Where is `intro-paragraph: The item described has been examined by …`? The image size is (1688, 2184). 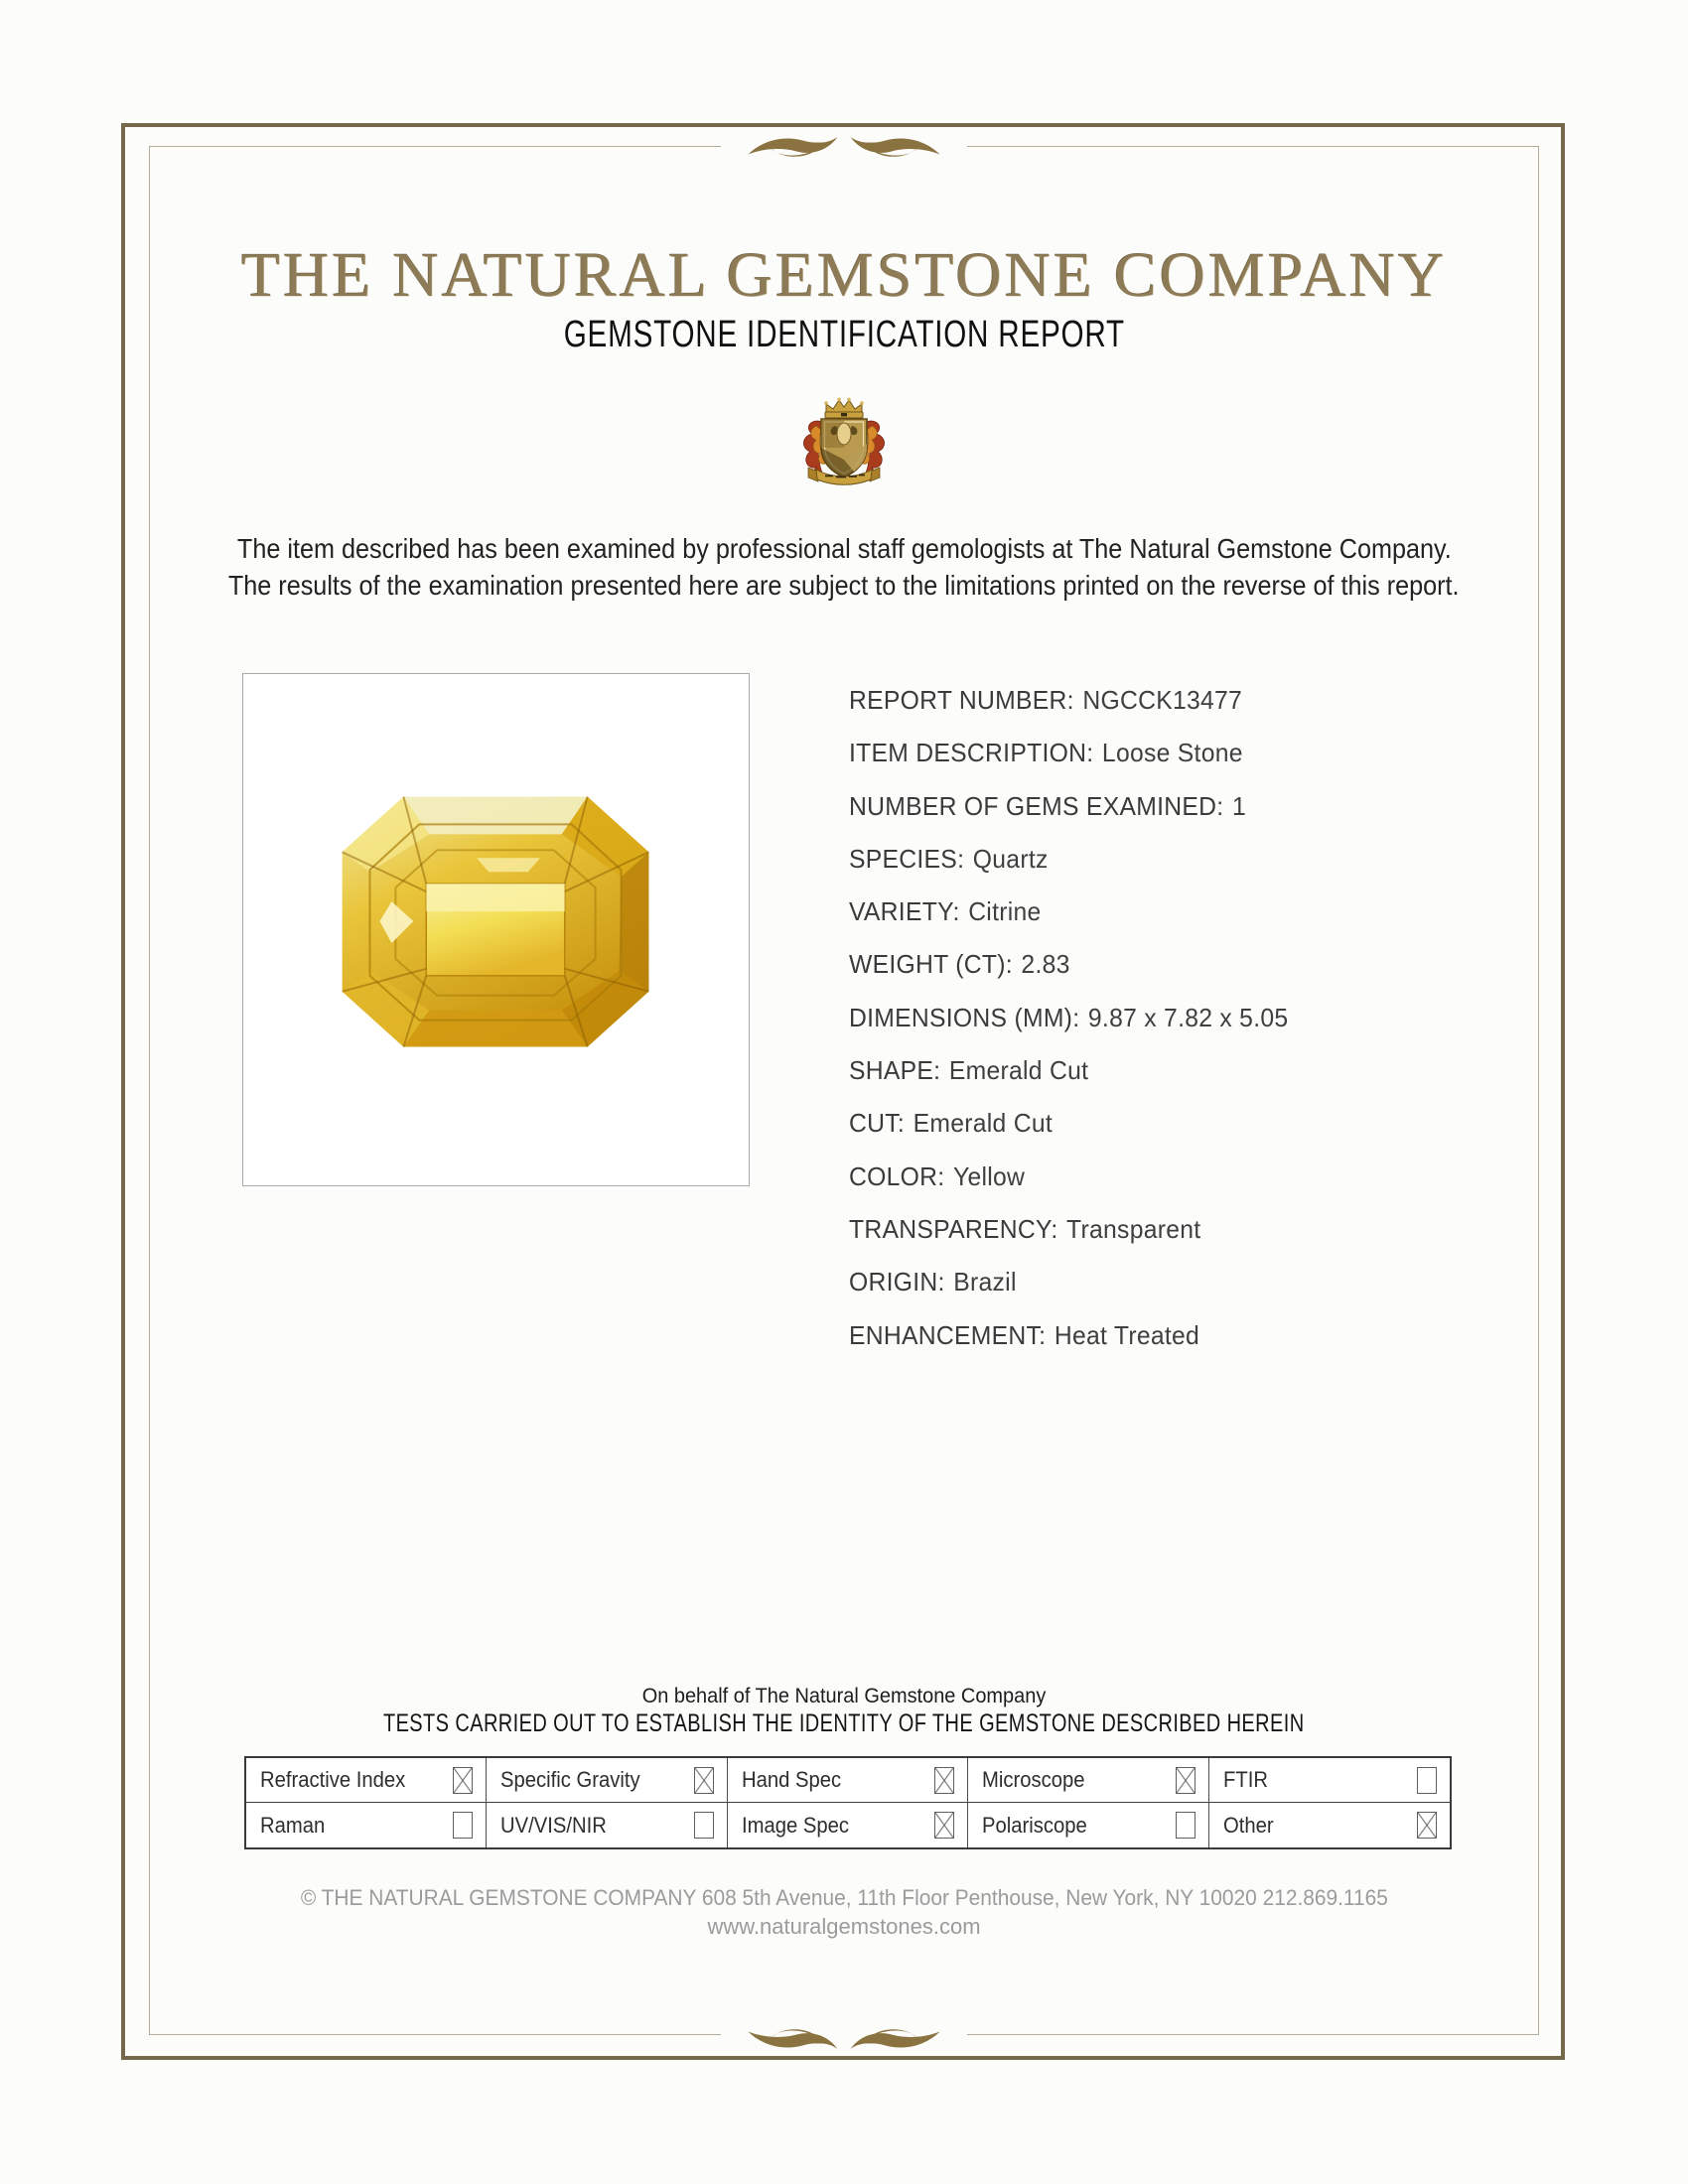
intro-paragraph: The item described has been examined by … is located at coordinates (844, 567).